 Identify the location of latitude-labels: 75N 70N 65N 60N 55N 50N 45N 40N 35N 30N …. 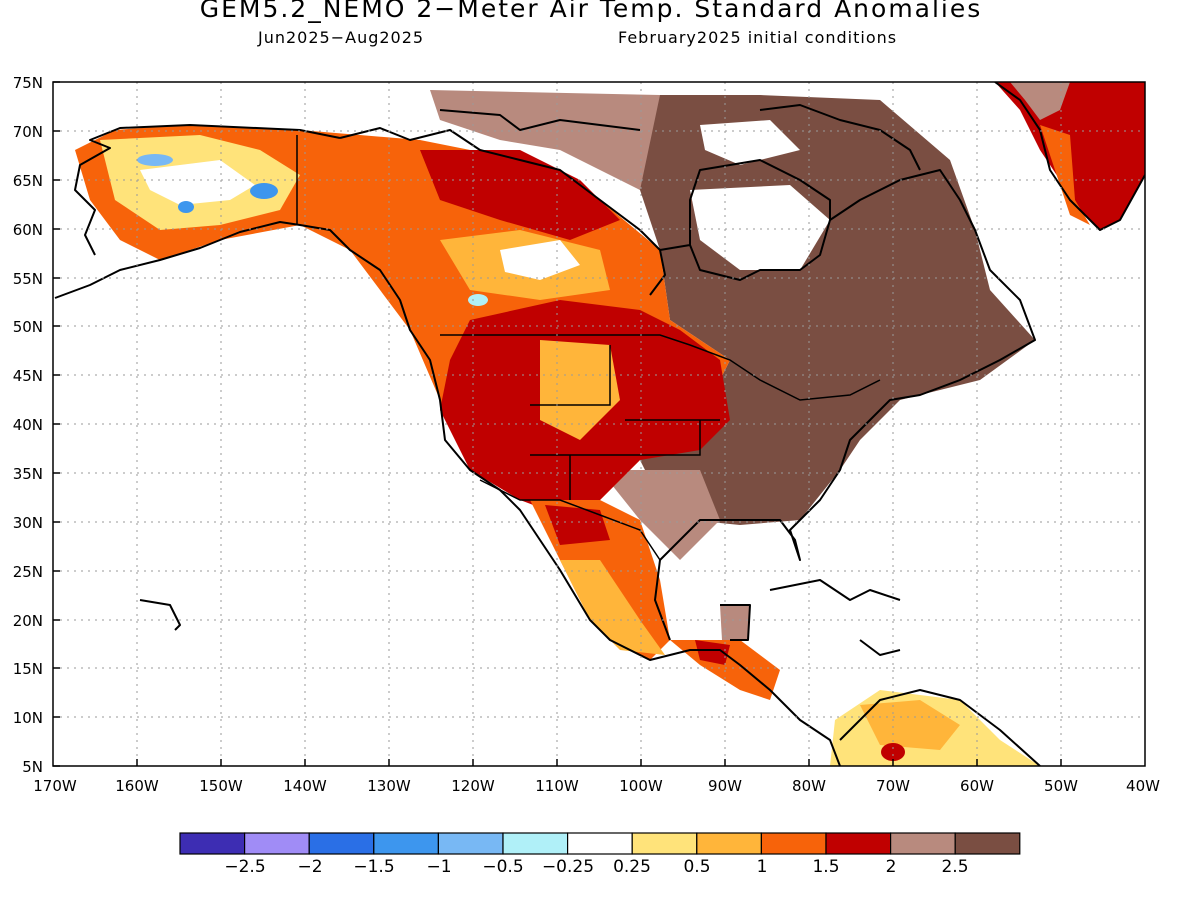
(28, 425).